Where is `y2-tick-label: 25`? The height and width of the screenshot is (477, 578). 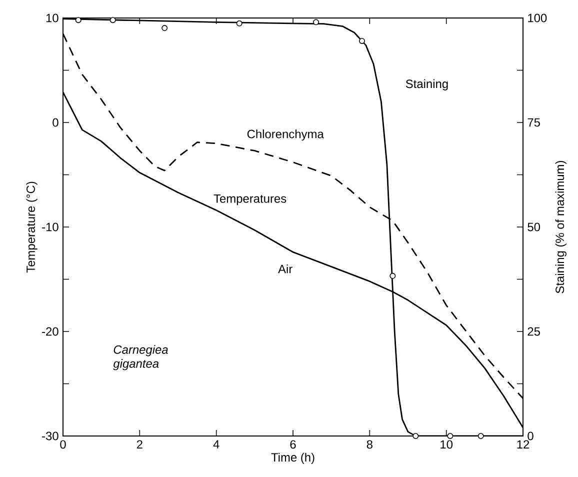
y2-tick-label: 25 is located at coordinates (534, 331).